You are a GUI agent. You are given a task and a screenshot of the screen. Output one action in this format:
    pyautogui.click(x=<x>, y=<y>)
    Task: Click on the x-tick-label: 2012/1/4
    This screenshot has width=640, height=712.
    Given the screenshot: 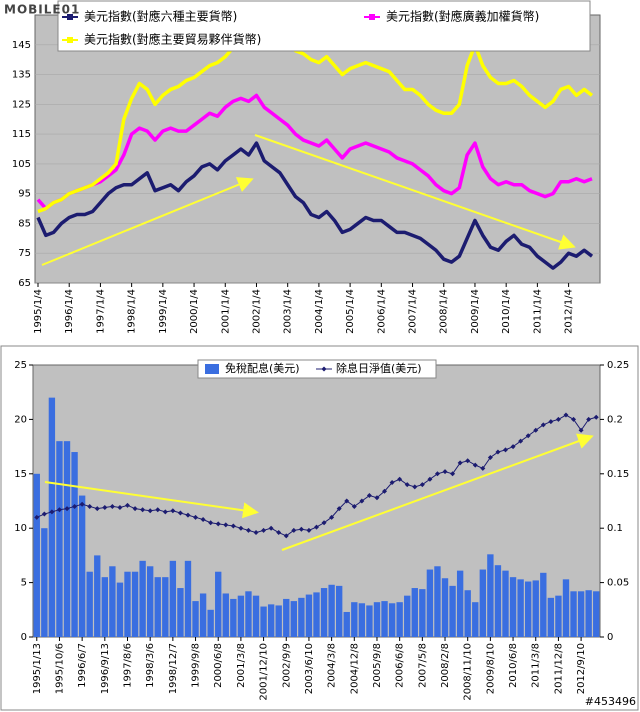 What is the action you would take?
    pyautogui.click(x=569, y=311)
    